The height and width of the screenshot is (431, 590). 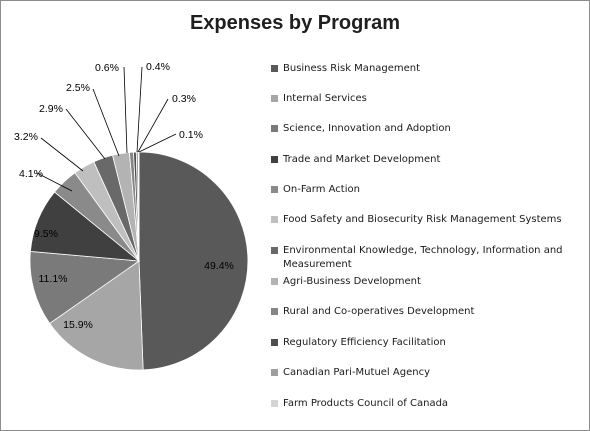 I want to click on legend-label: Agri-Business Development, so click(x=352, y=281).